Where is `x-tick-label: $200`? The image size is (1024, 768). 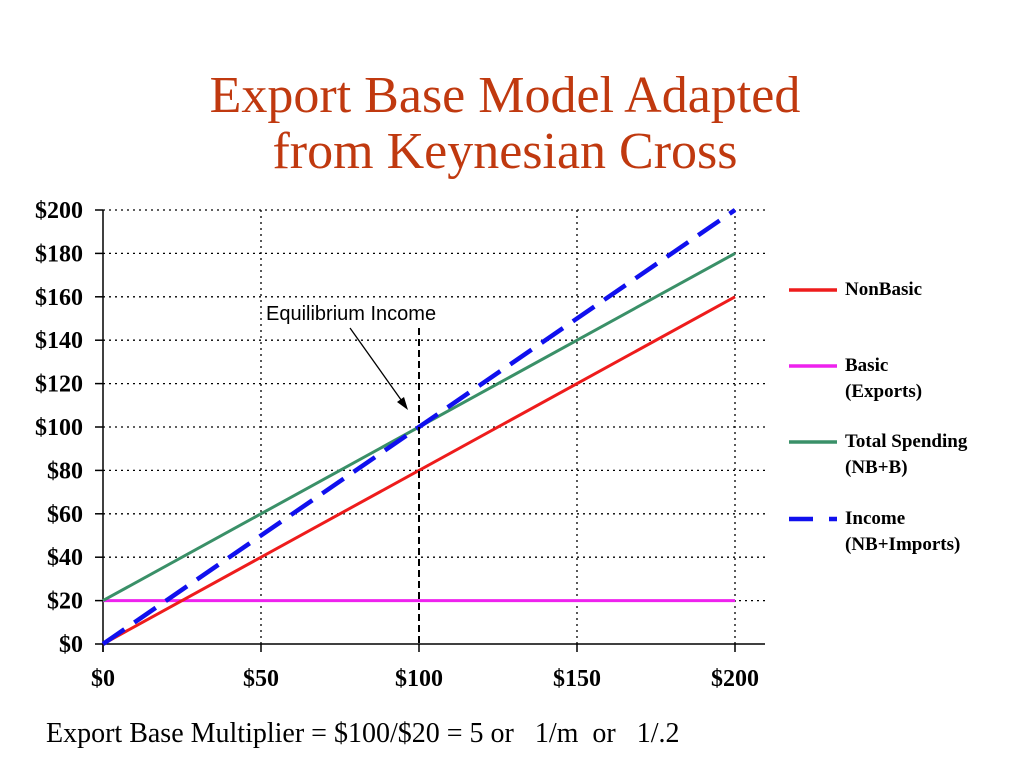
x-tick-label: $200 is located at coordinates (735, 679).